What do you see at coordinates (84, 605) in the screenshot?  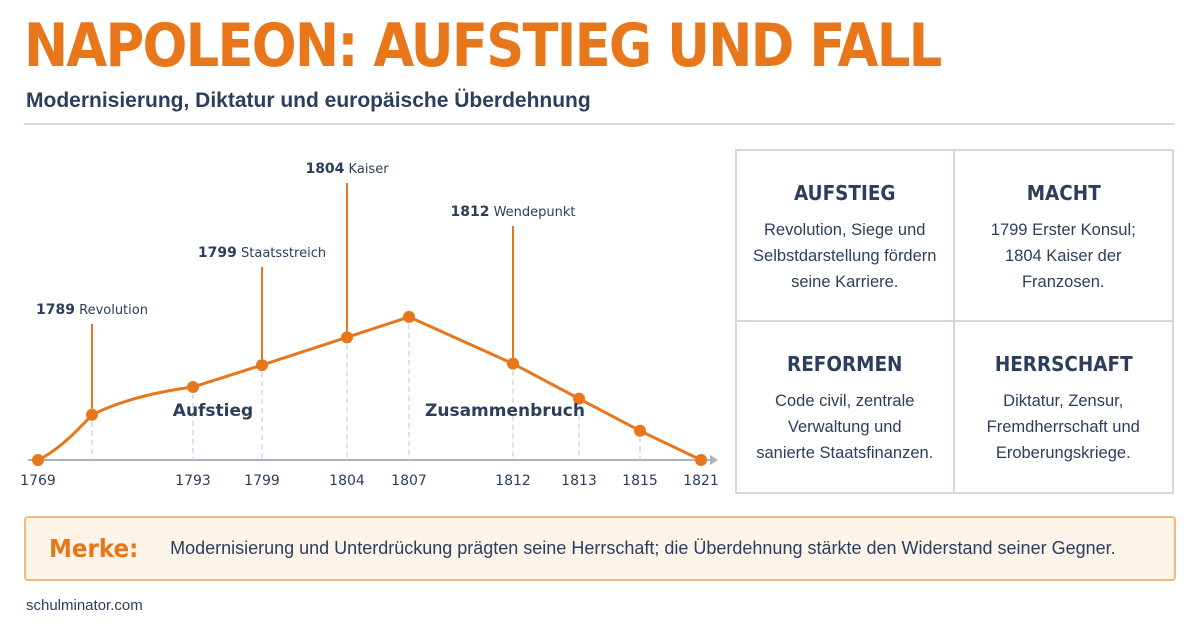 I see `footer-source: schulminator.com` at bounding box center [84, 605].